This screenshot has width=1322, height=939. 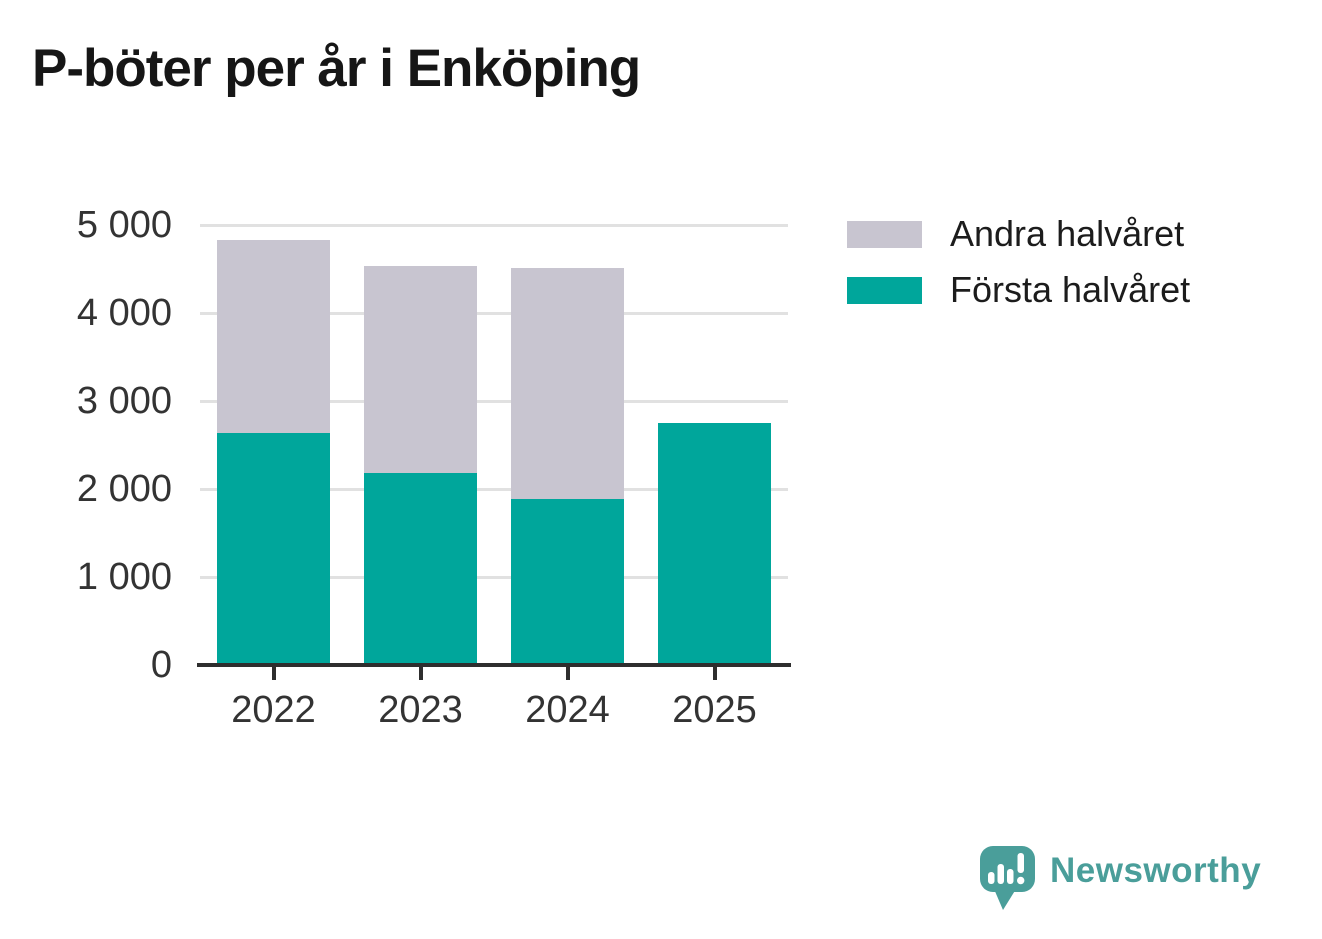 I want to click on y-tick-label-3000: 3 000, so click(x=124, y=401).